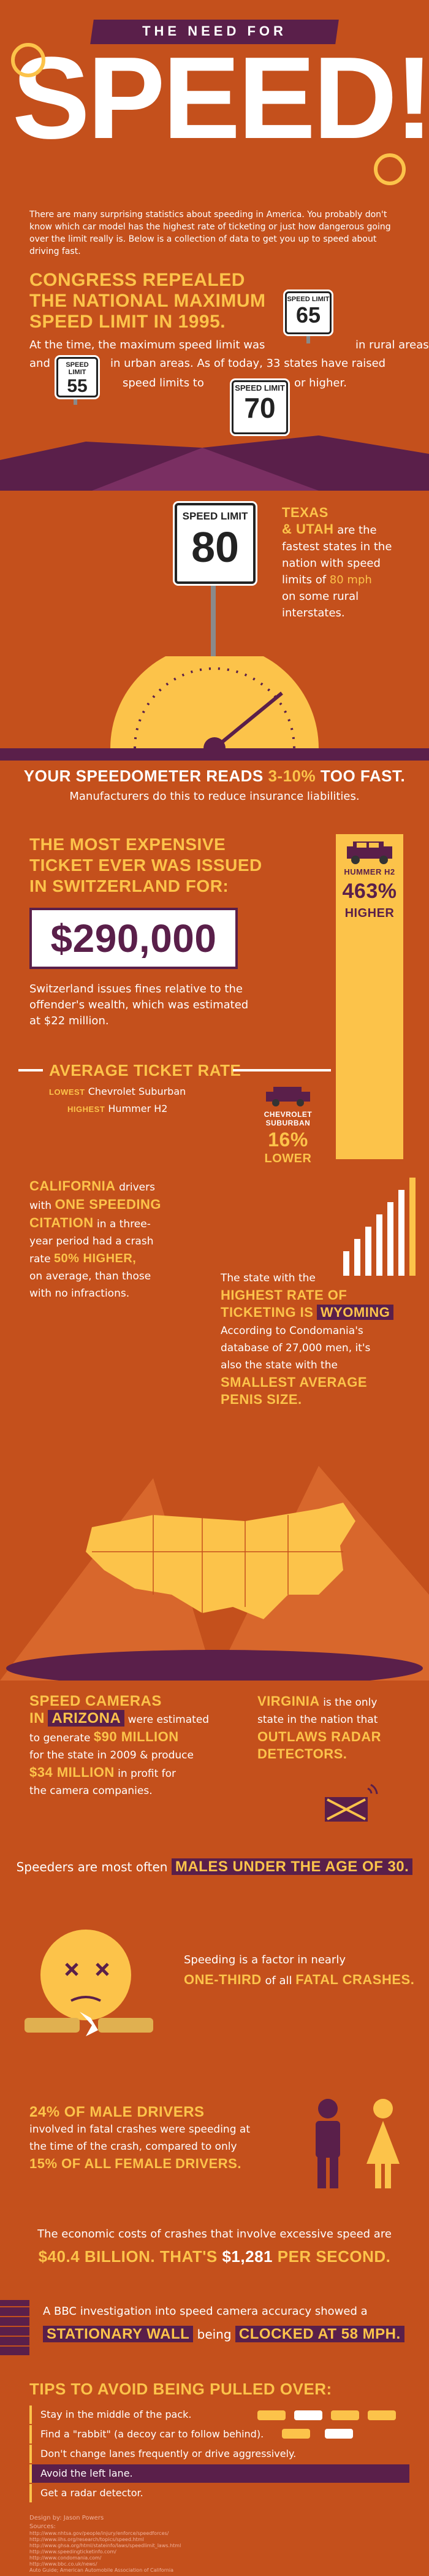 This screenshot has width=429, height=2576. What do you see at coordinates (380, 1227) in the screenshot?
I see `rising-bars-graphic` at bounding box center [380, 1227].